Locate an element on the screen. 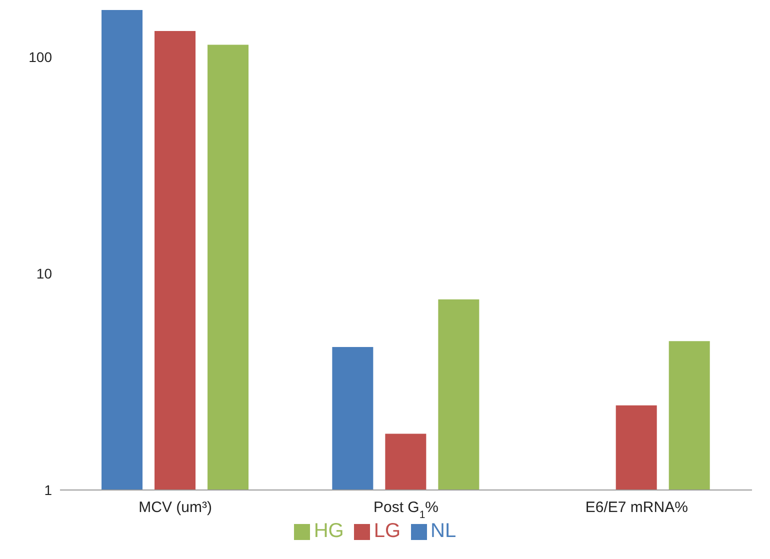  y-tick-label: 1 is located at coordinates (48, 490).